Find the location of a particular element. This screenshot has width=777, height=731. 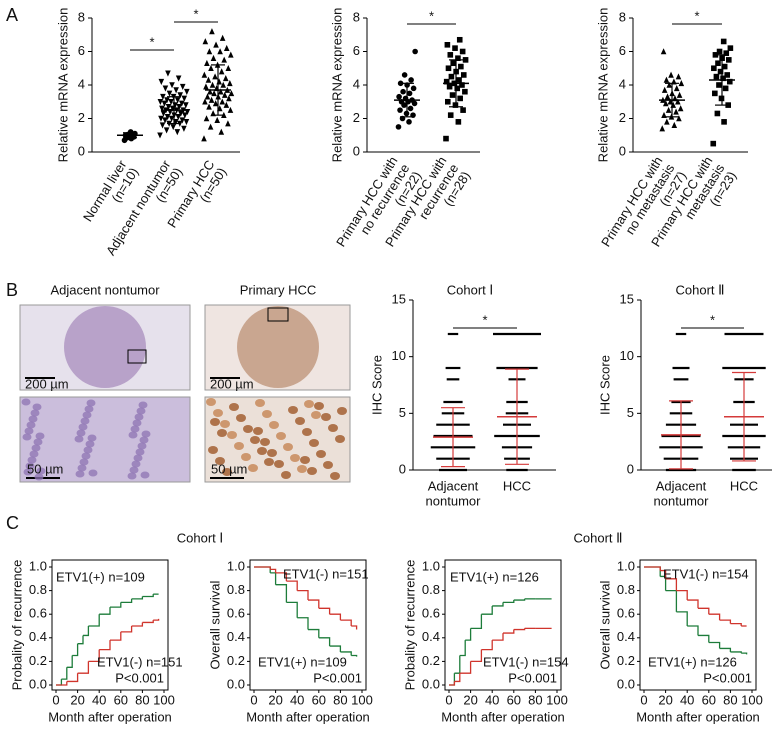

image-title: Primary HCC is located at coordinates (278, 289).